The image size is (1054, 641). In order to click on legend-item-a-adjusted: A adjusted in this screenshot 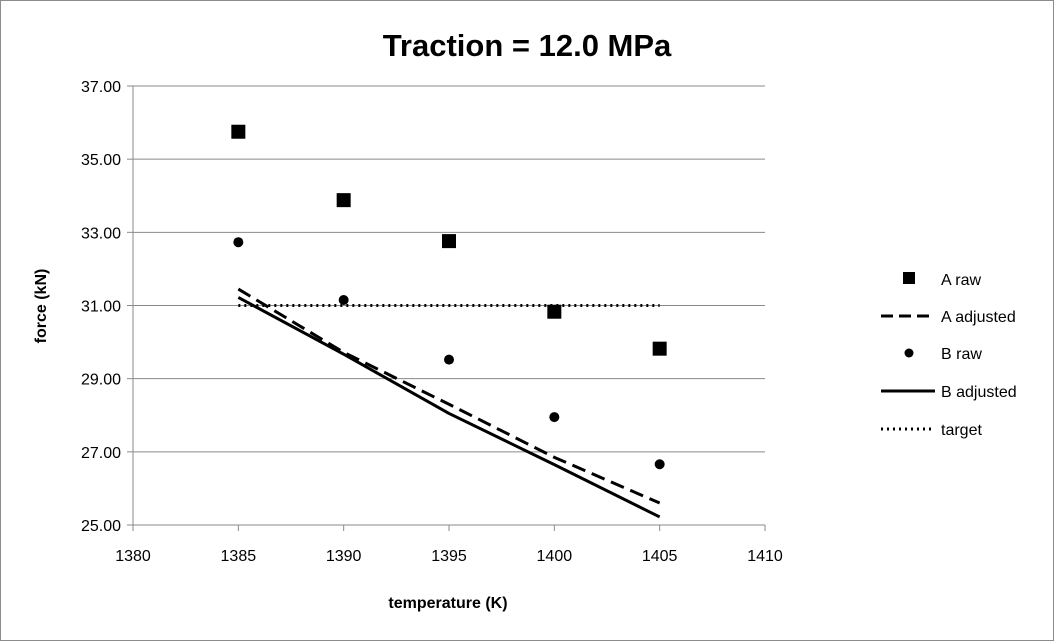, I will do `click(948, 317)`.